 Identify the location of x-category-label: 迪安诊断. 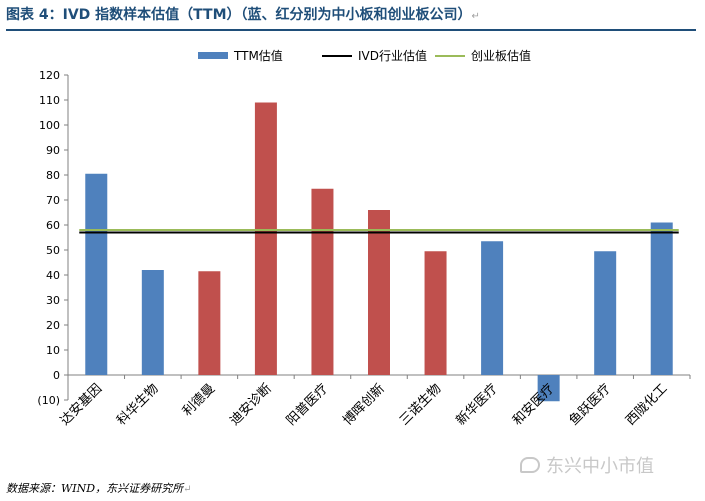
(250, 404).